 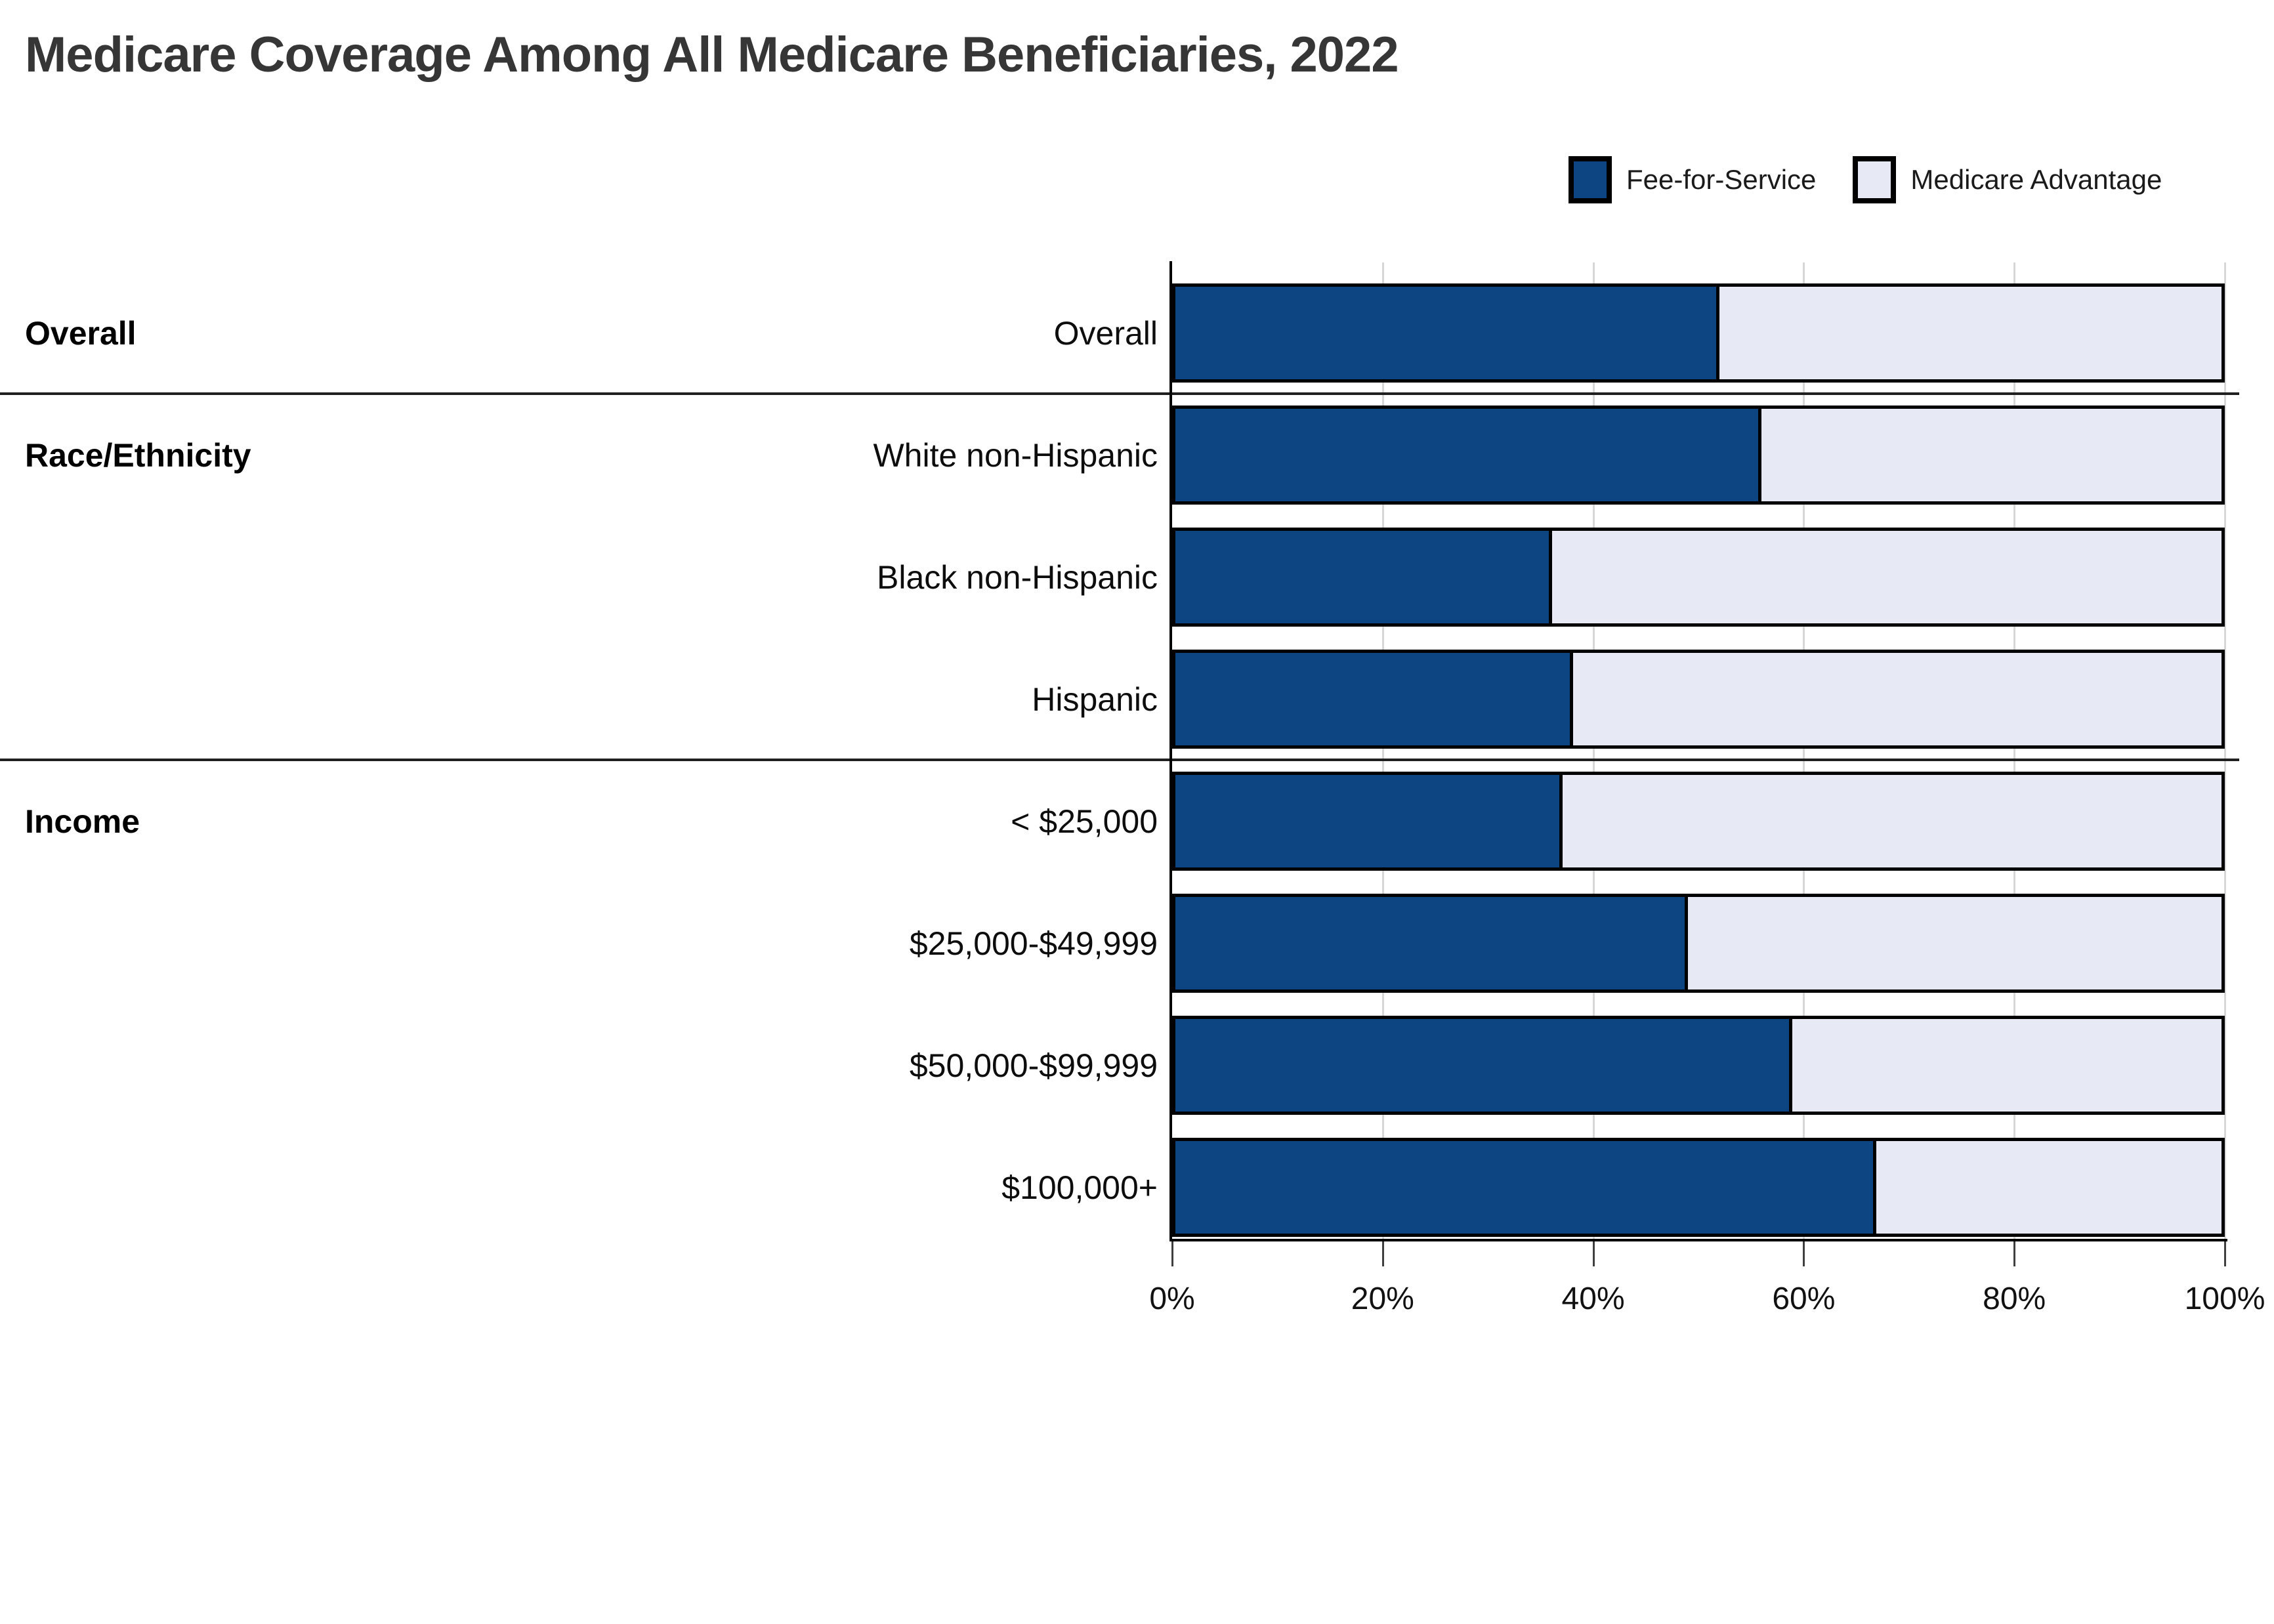 What do you see at coordinates (1095, 699) in the screenshot?
I see `row-label: Hispanic` at bounding box center [1095, 699].